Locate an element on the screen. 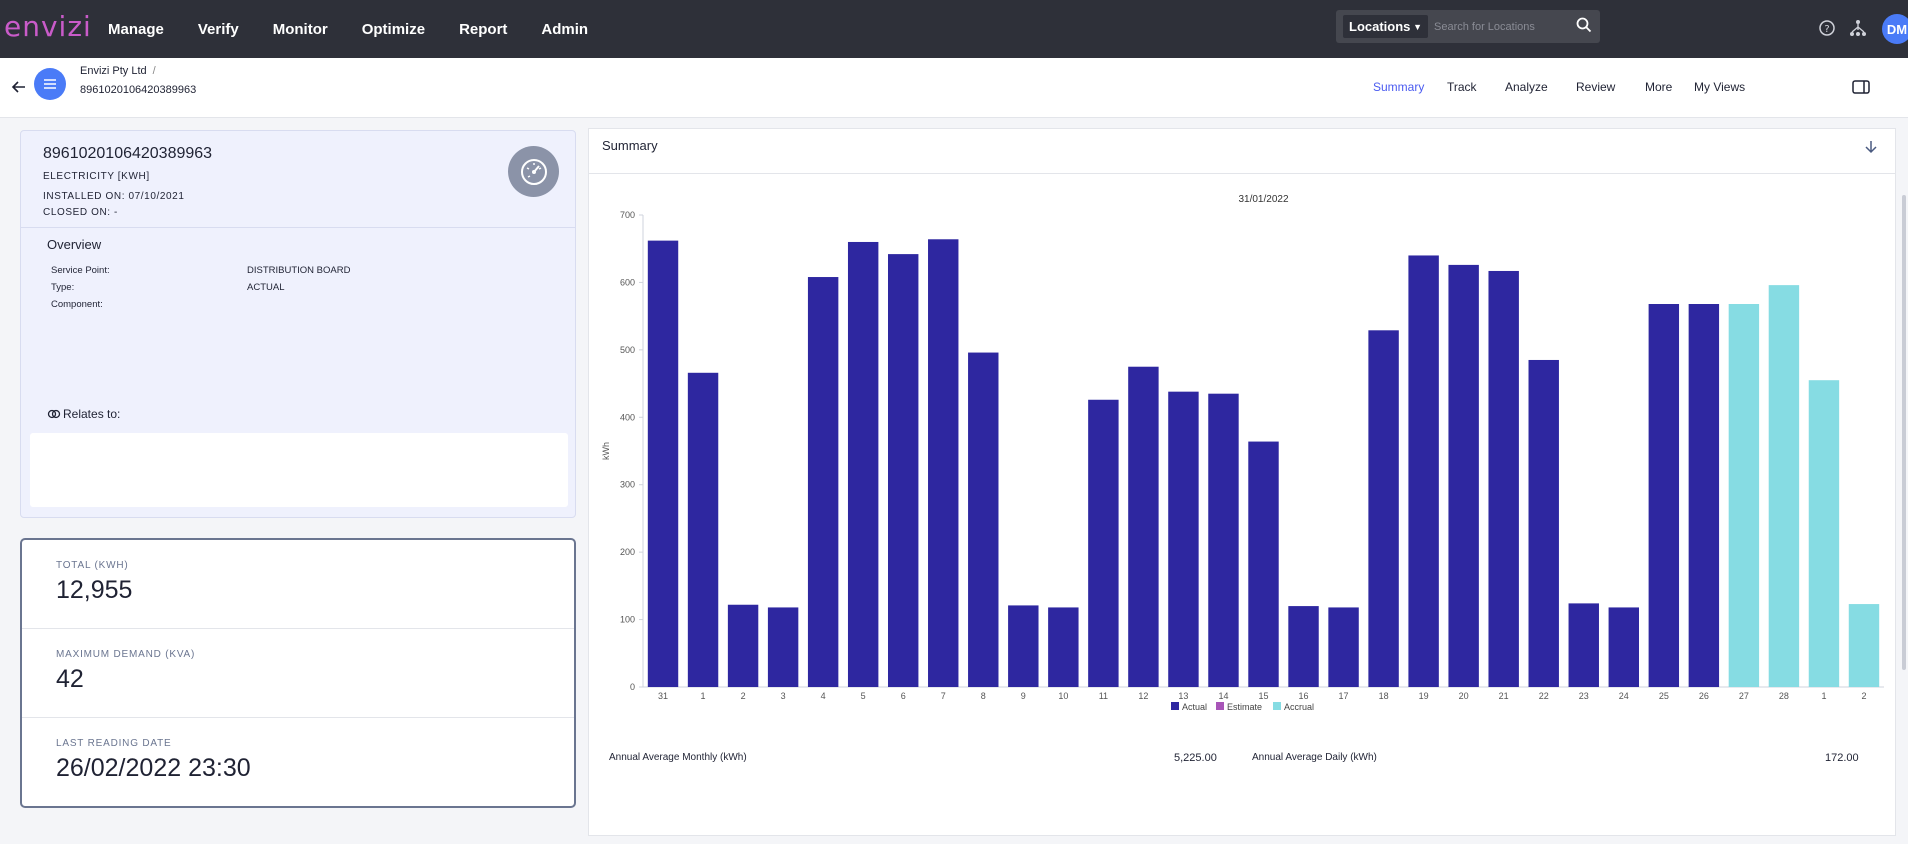  scrollbar is located at coordinates (1904, 432).